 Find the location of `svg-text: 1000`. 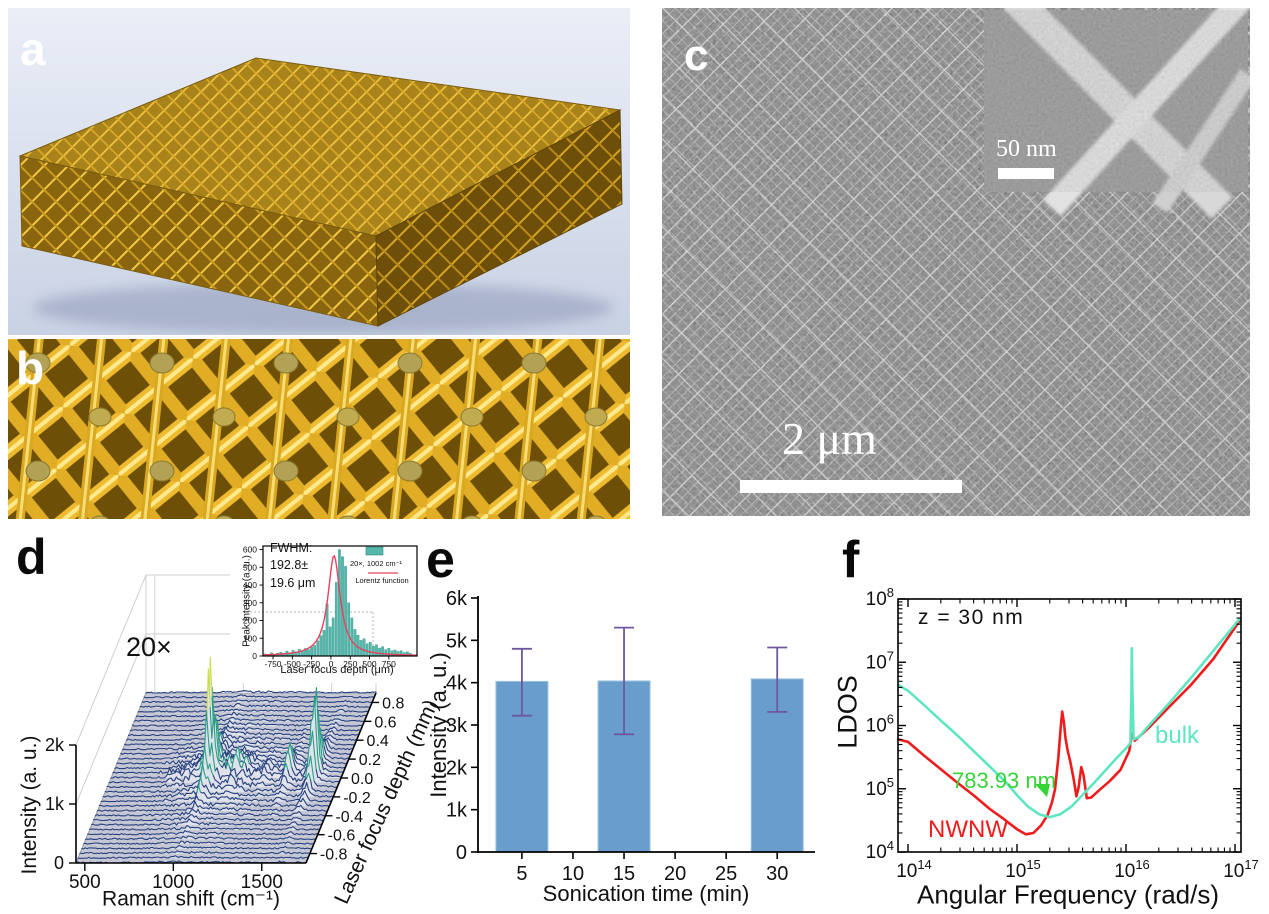

svg-text: 1000 is located at coordinates (173, 882).